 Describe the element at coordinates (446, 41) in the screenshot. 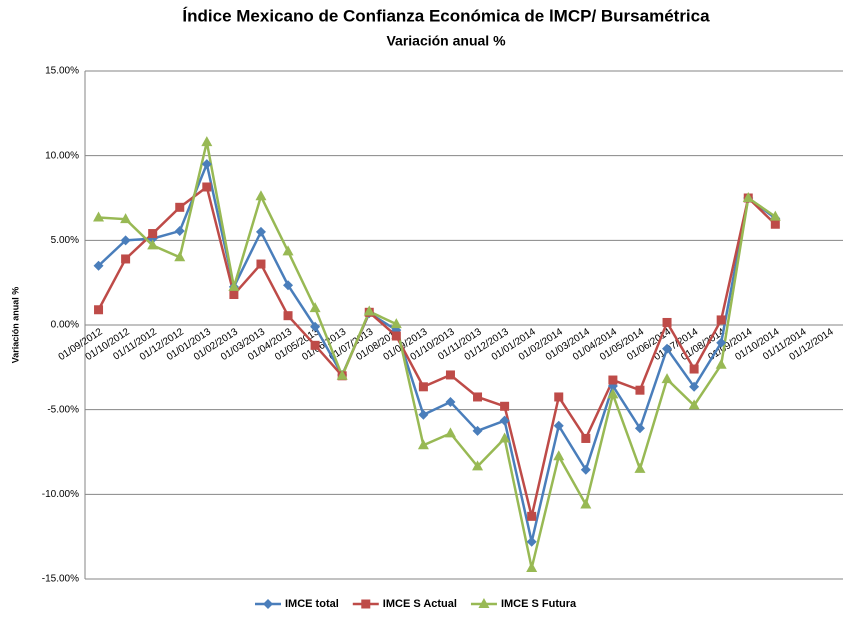

I see `chart-subtitle: Variación anual %` at that location.